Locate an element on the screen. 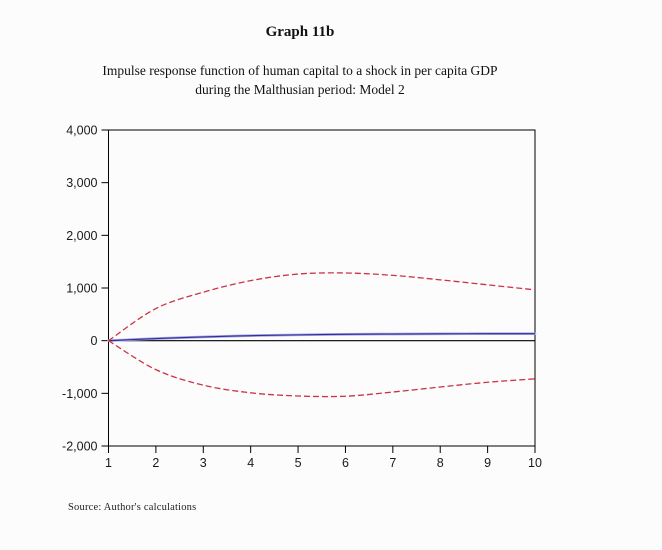 The width and height of the screenshot is (662, 550). upper-band-line is located at coordinates (322, 307).